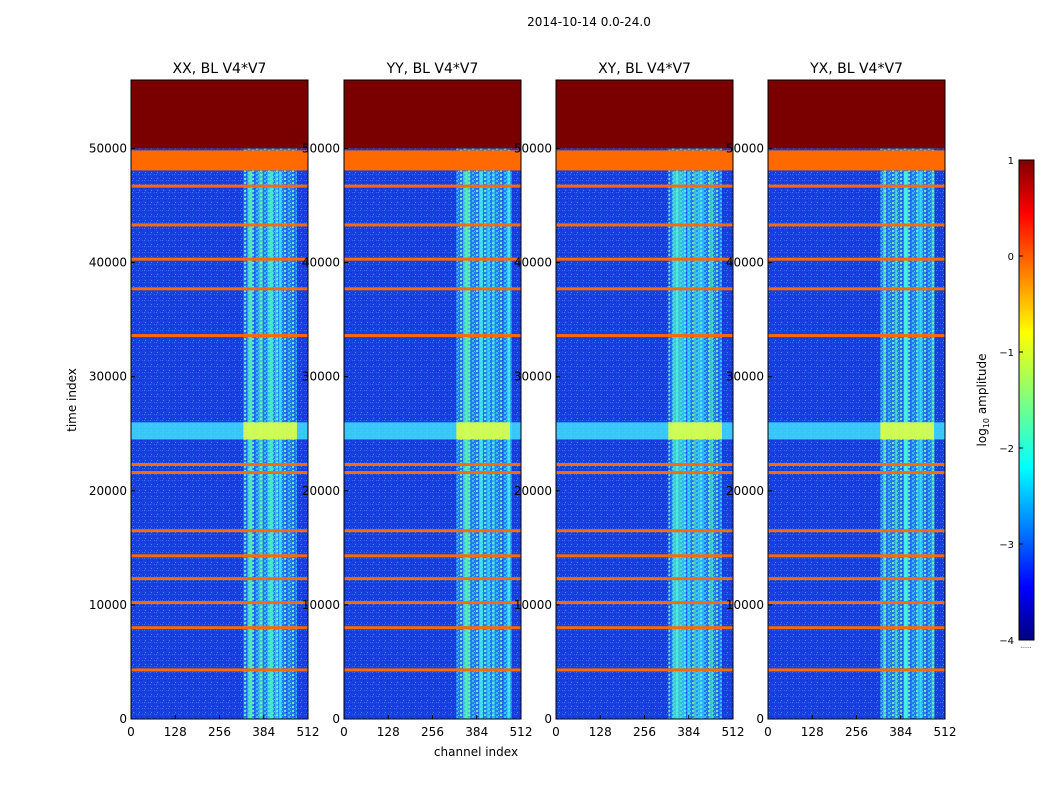 The image size is (1050, 800). Describe the element at coordinates (1026, 400) in the screenshot. I see `colorbar-gradient` at that location.